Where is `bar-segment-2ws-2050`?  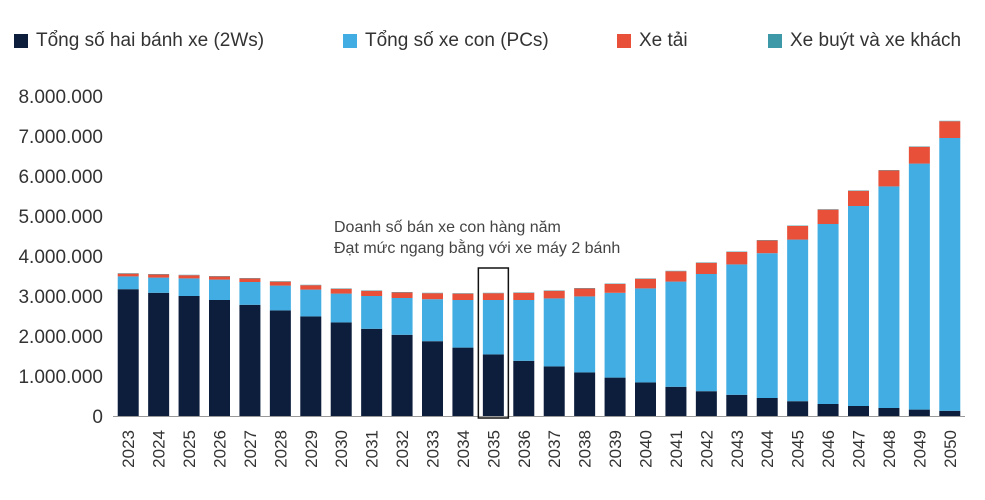
bar-segment-2ws-2050 is located at coordinates (950, 413).